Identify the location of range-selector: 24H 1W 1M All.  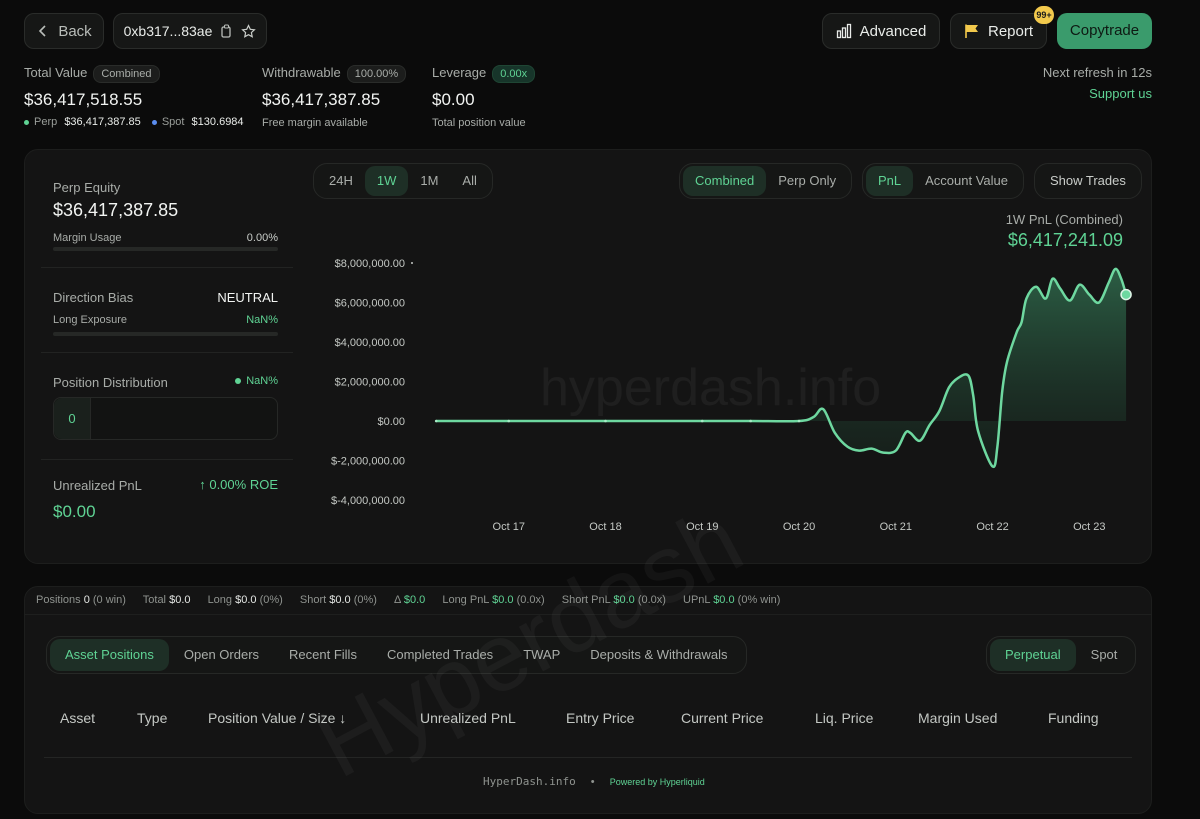
(403, 181).